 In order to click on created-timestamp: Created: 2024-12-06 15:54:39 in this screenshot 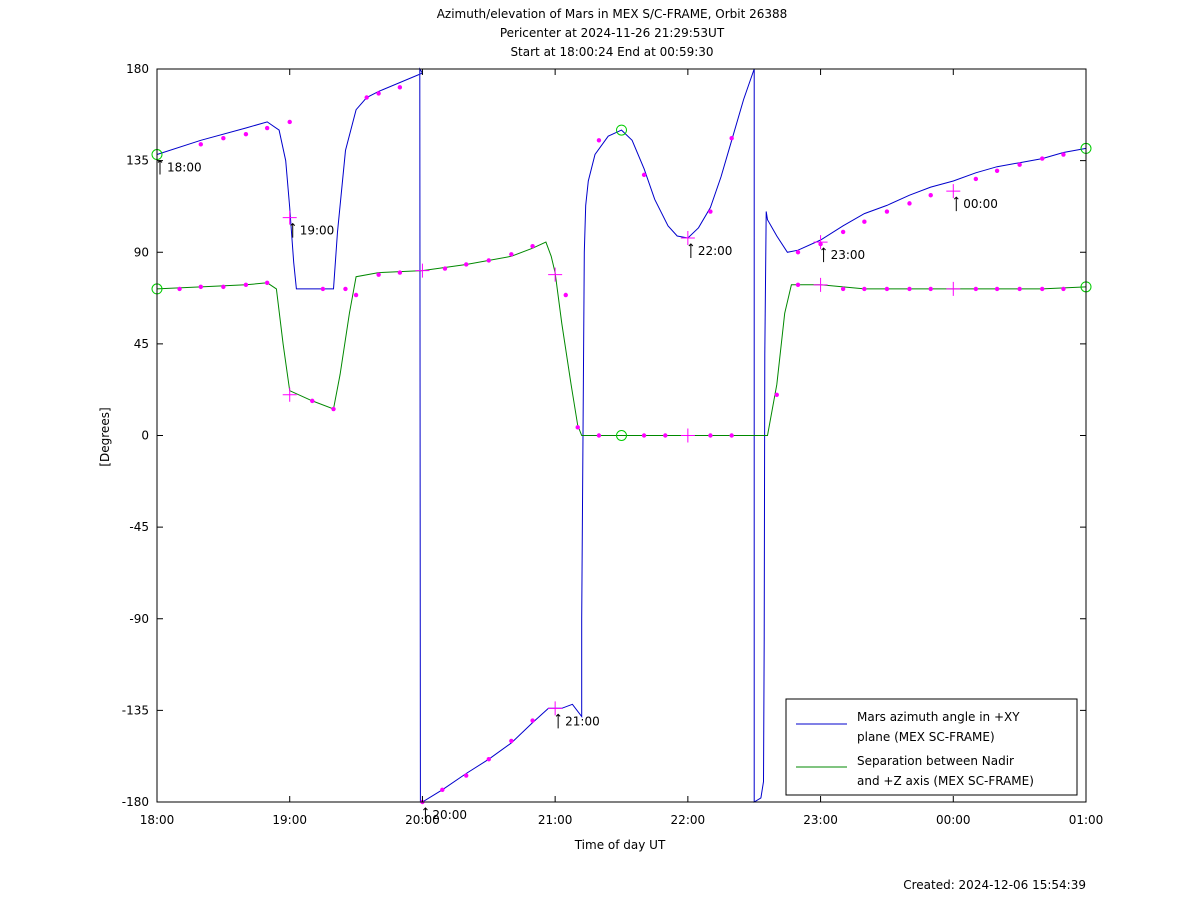, I will do `click(994, 885)`.